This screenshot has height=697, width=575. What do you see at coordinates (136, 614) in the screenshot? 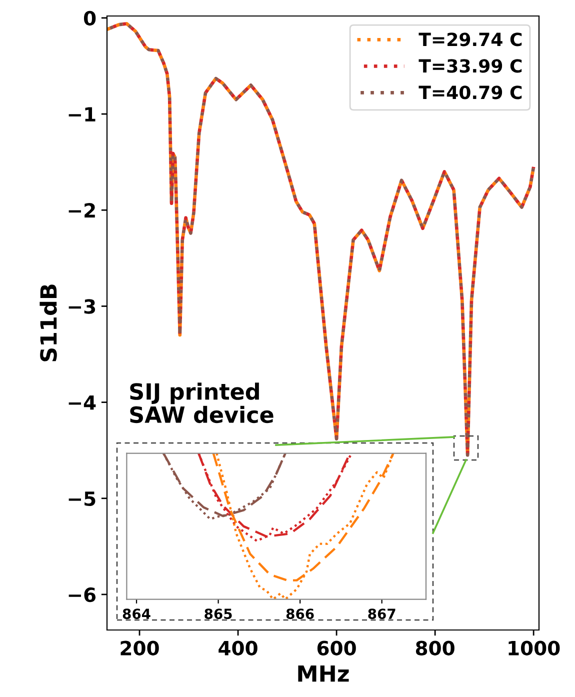
I see `x-tick-label: 864` at bounding box center [136, 614].